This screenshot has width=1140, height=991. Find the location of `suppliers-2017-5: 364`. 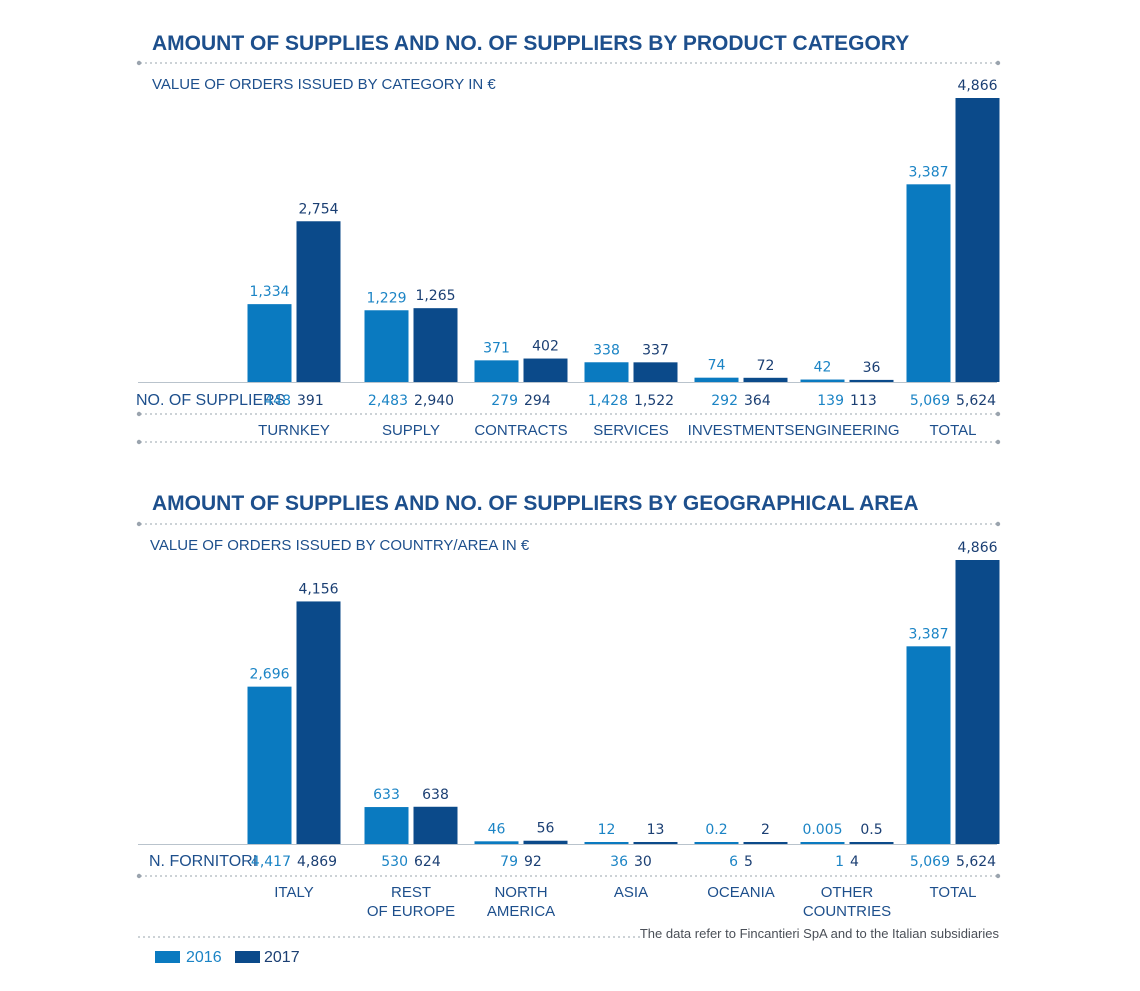

suppliers-2017-5: 364 is located at coordinates (757, 401).